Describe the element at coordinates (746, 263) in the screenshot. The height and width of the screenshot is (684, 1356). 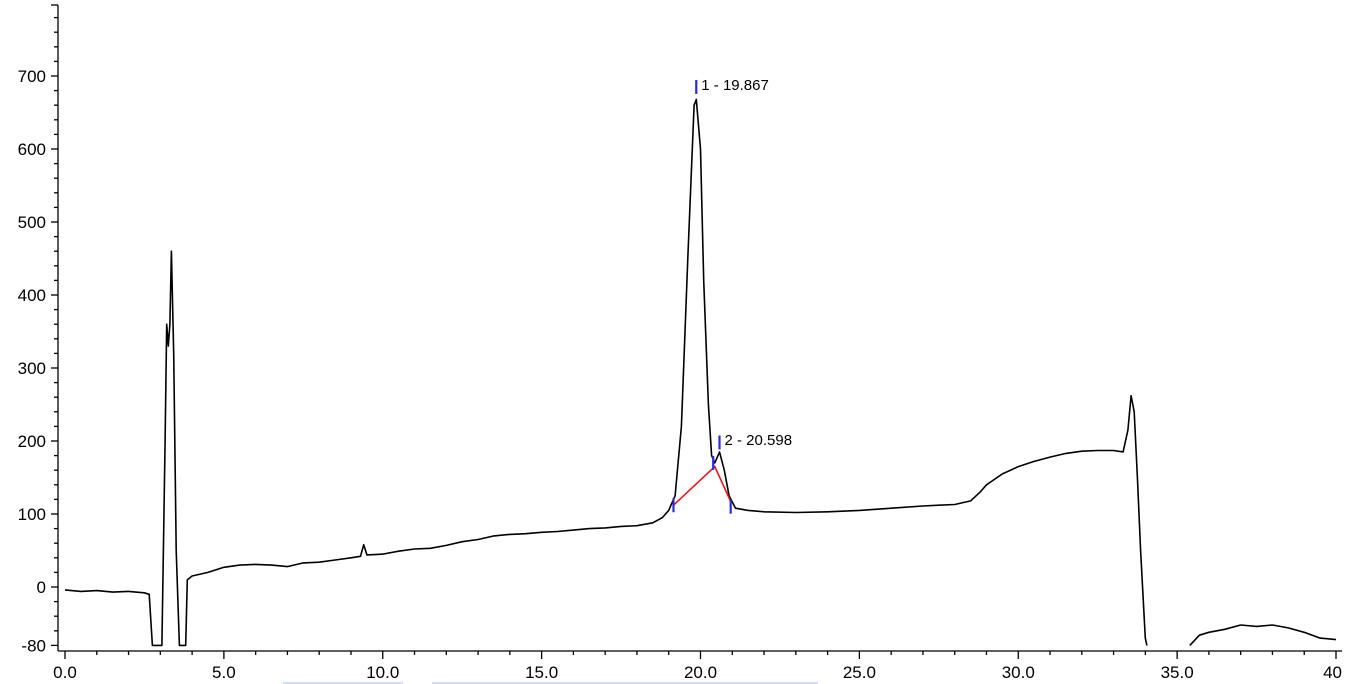
I see `peak-labels: 1 - 19.867 2 - 20.598` at that location.